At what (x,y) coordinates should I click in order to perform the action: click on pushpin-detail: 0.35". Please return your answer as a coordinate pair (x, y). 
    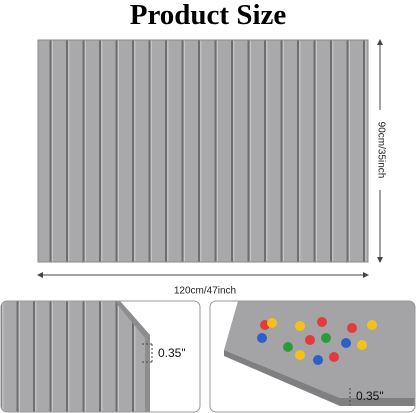
    Looking at the image, I should click on (312, 356).